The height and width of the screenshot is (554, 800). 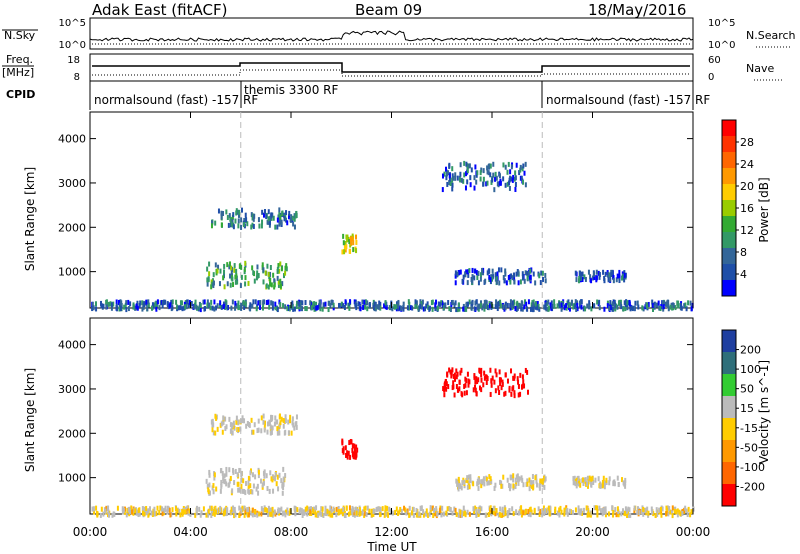 I want to click on freq-label-line1: Freq., so click(x=19, y=59).